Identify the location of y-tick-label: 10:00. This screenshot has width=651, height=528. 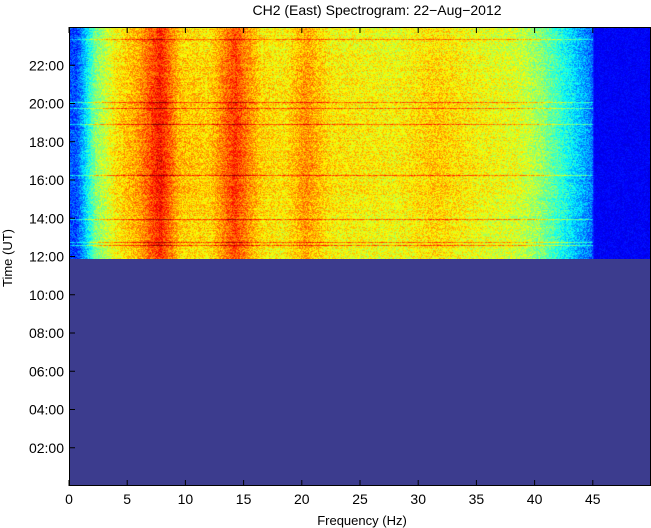
(46, 295).